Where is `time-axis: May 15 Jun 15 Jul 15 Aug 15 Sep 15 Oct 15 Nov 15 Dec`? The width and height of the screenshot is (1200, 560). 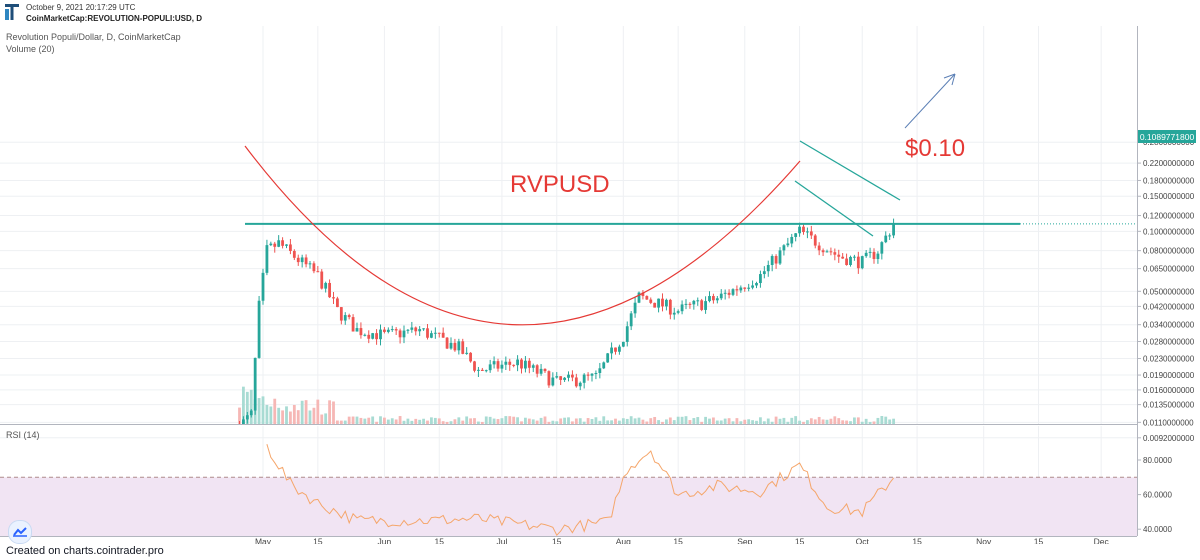
time-axis: May 15 Jun 15 Jul 15 Aug 15 Sep 15 Oct 15 Nov 15 Dec is located at coordinates (682, 541).